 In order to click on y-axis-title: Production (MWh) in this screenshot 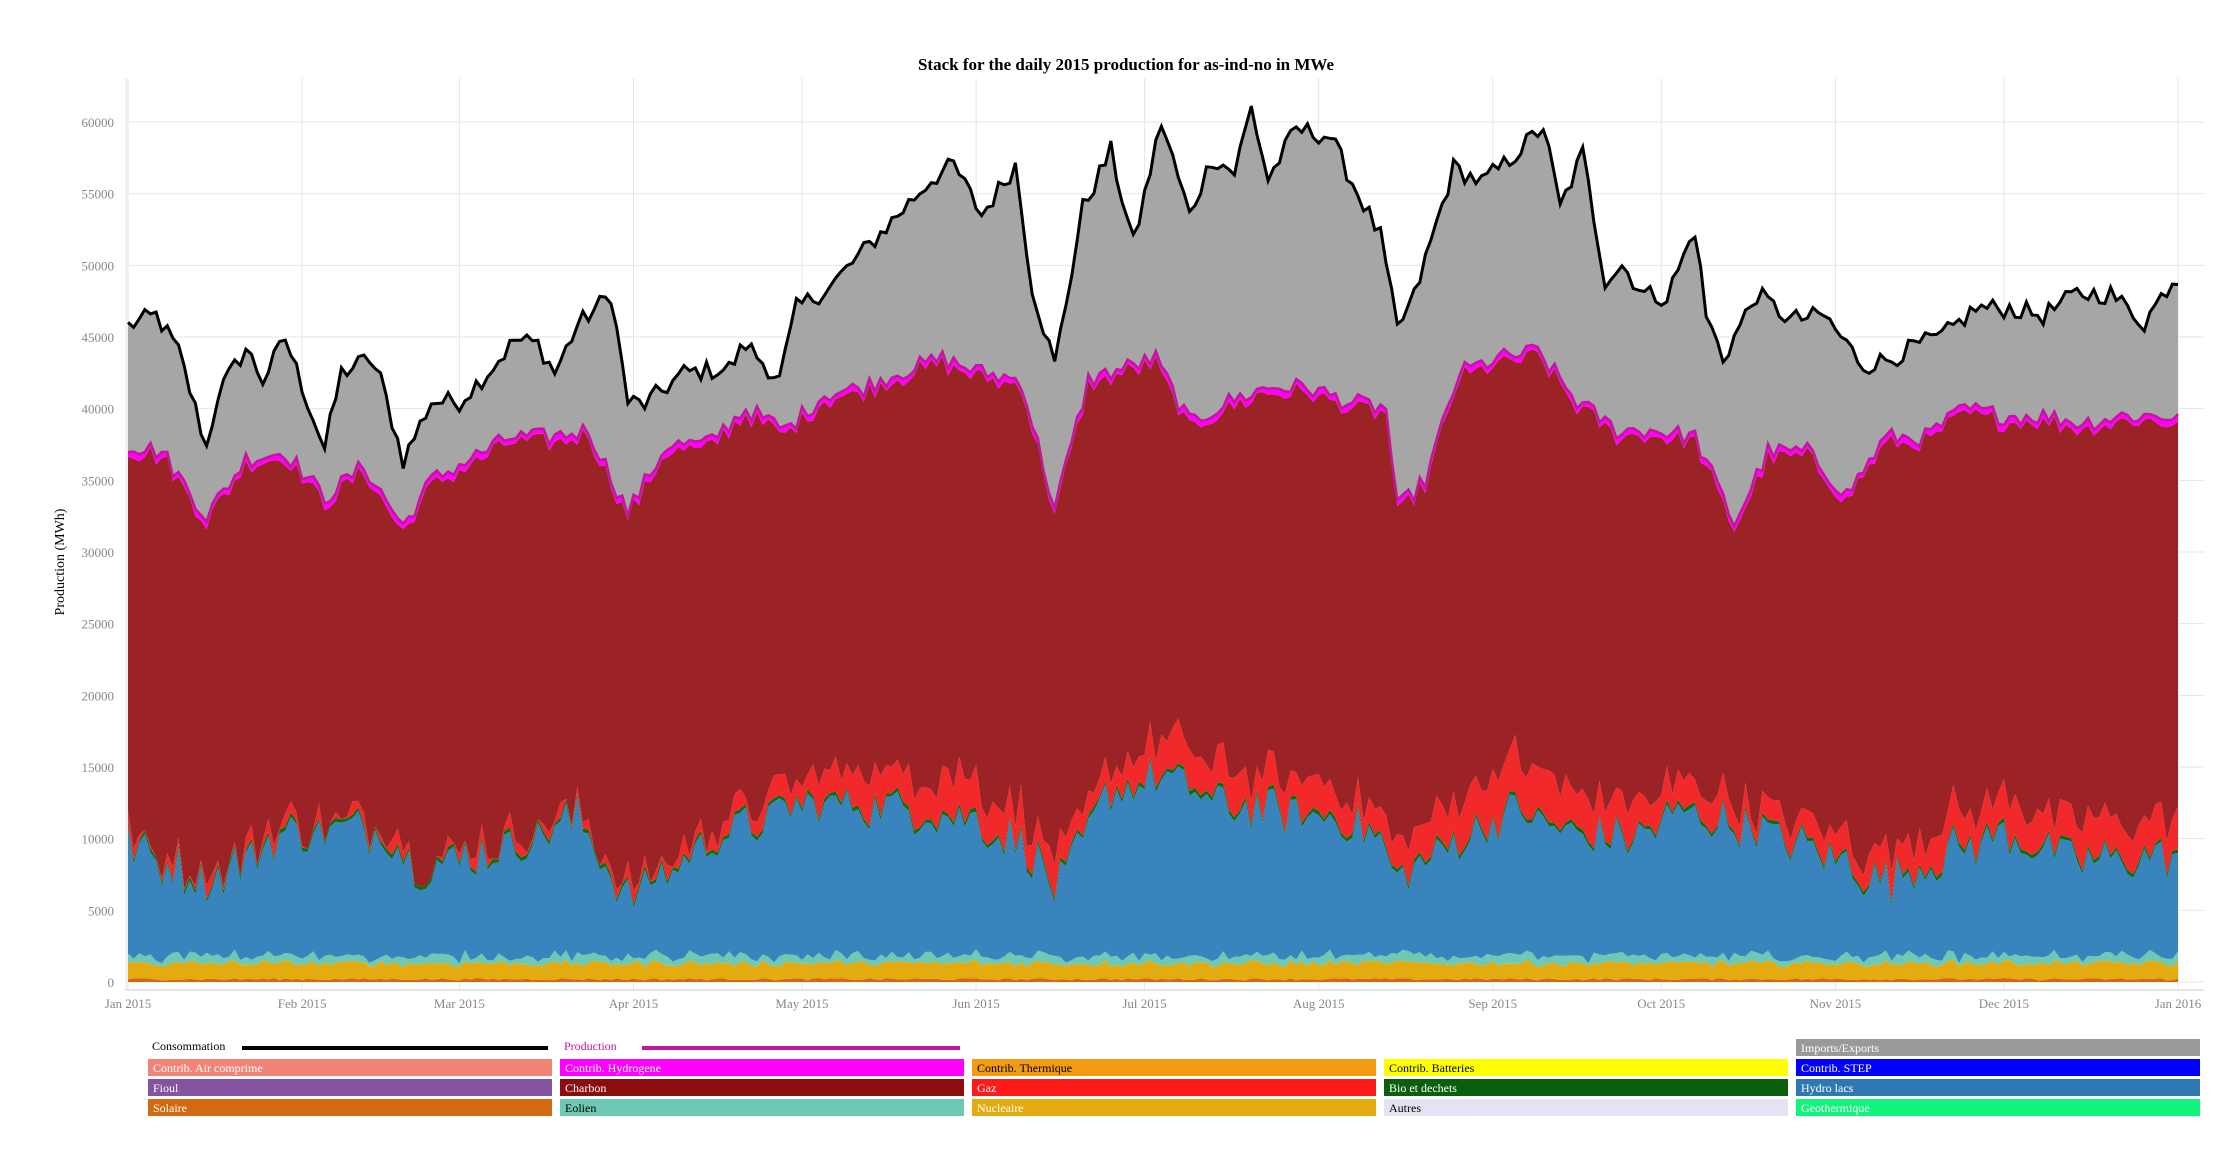, I will do `click(60, 561)`.